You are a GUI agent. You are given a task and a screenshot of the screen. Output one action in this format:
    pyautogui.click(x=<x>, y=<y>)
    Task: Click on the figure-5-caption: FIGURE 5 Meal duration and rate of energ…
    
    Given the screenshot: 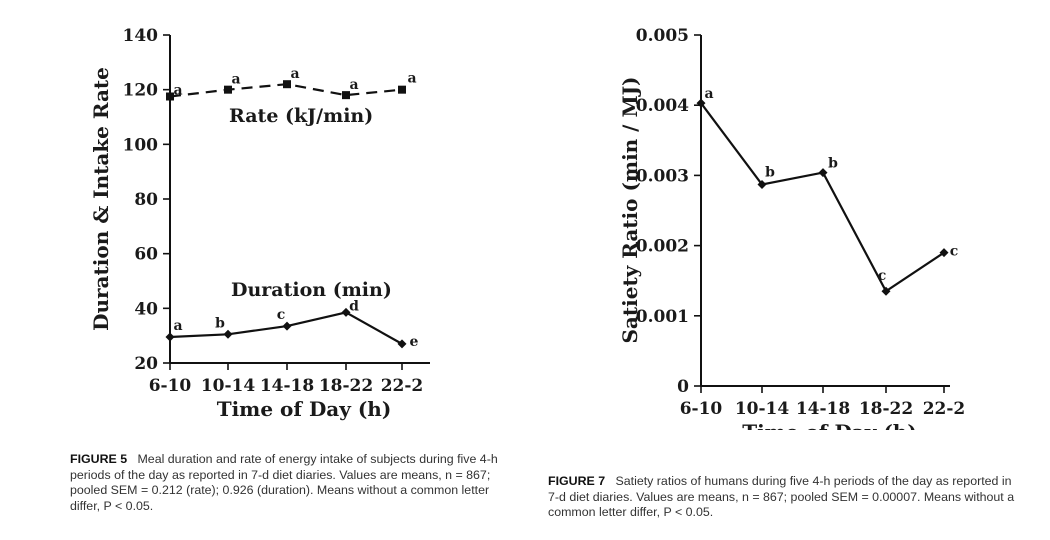 What is the action you would take?
    pyautogui.click(x=292, y=483)
    